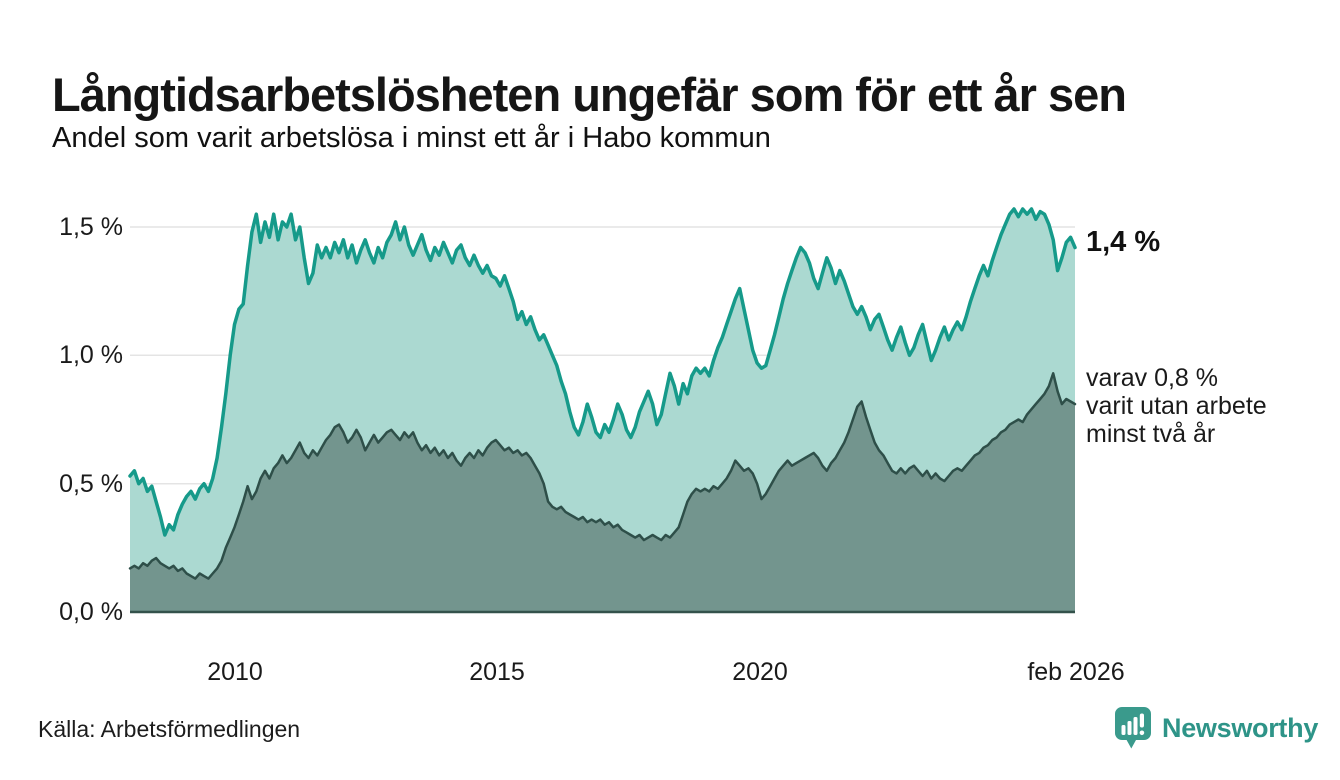 The image size is (1340, 780). I want to click on y-axis-tick-0-0: 0,0 %, so click(91, 612).